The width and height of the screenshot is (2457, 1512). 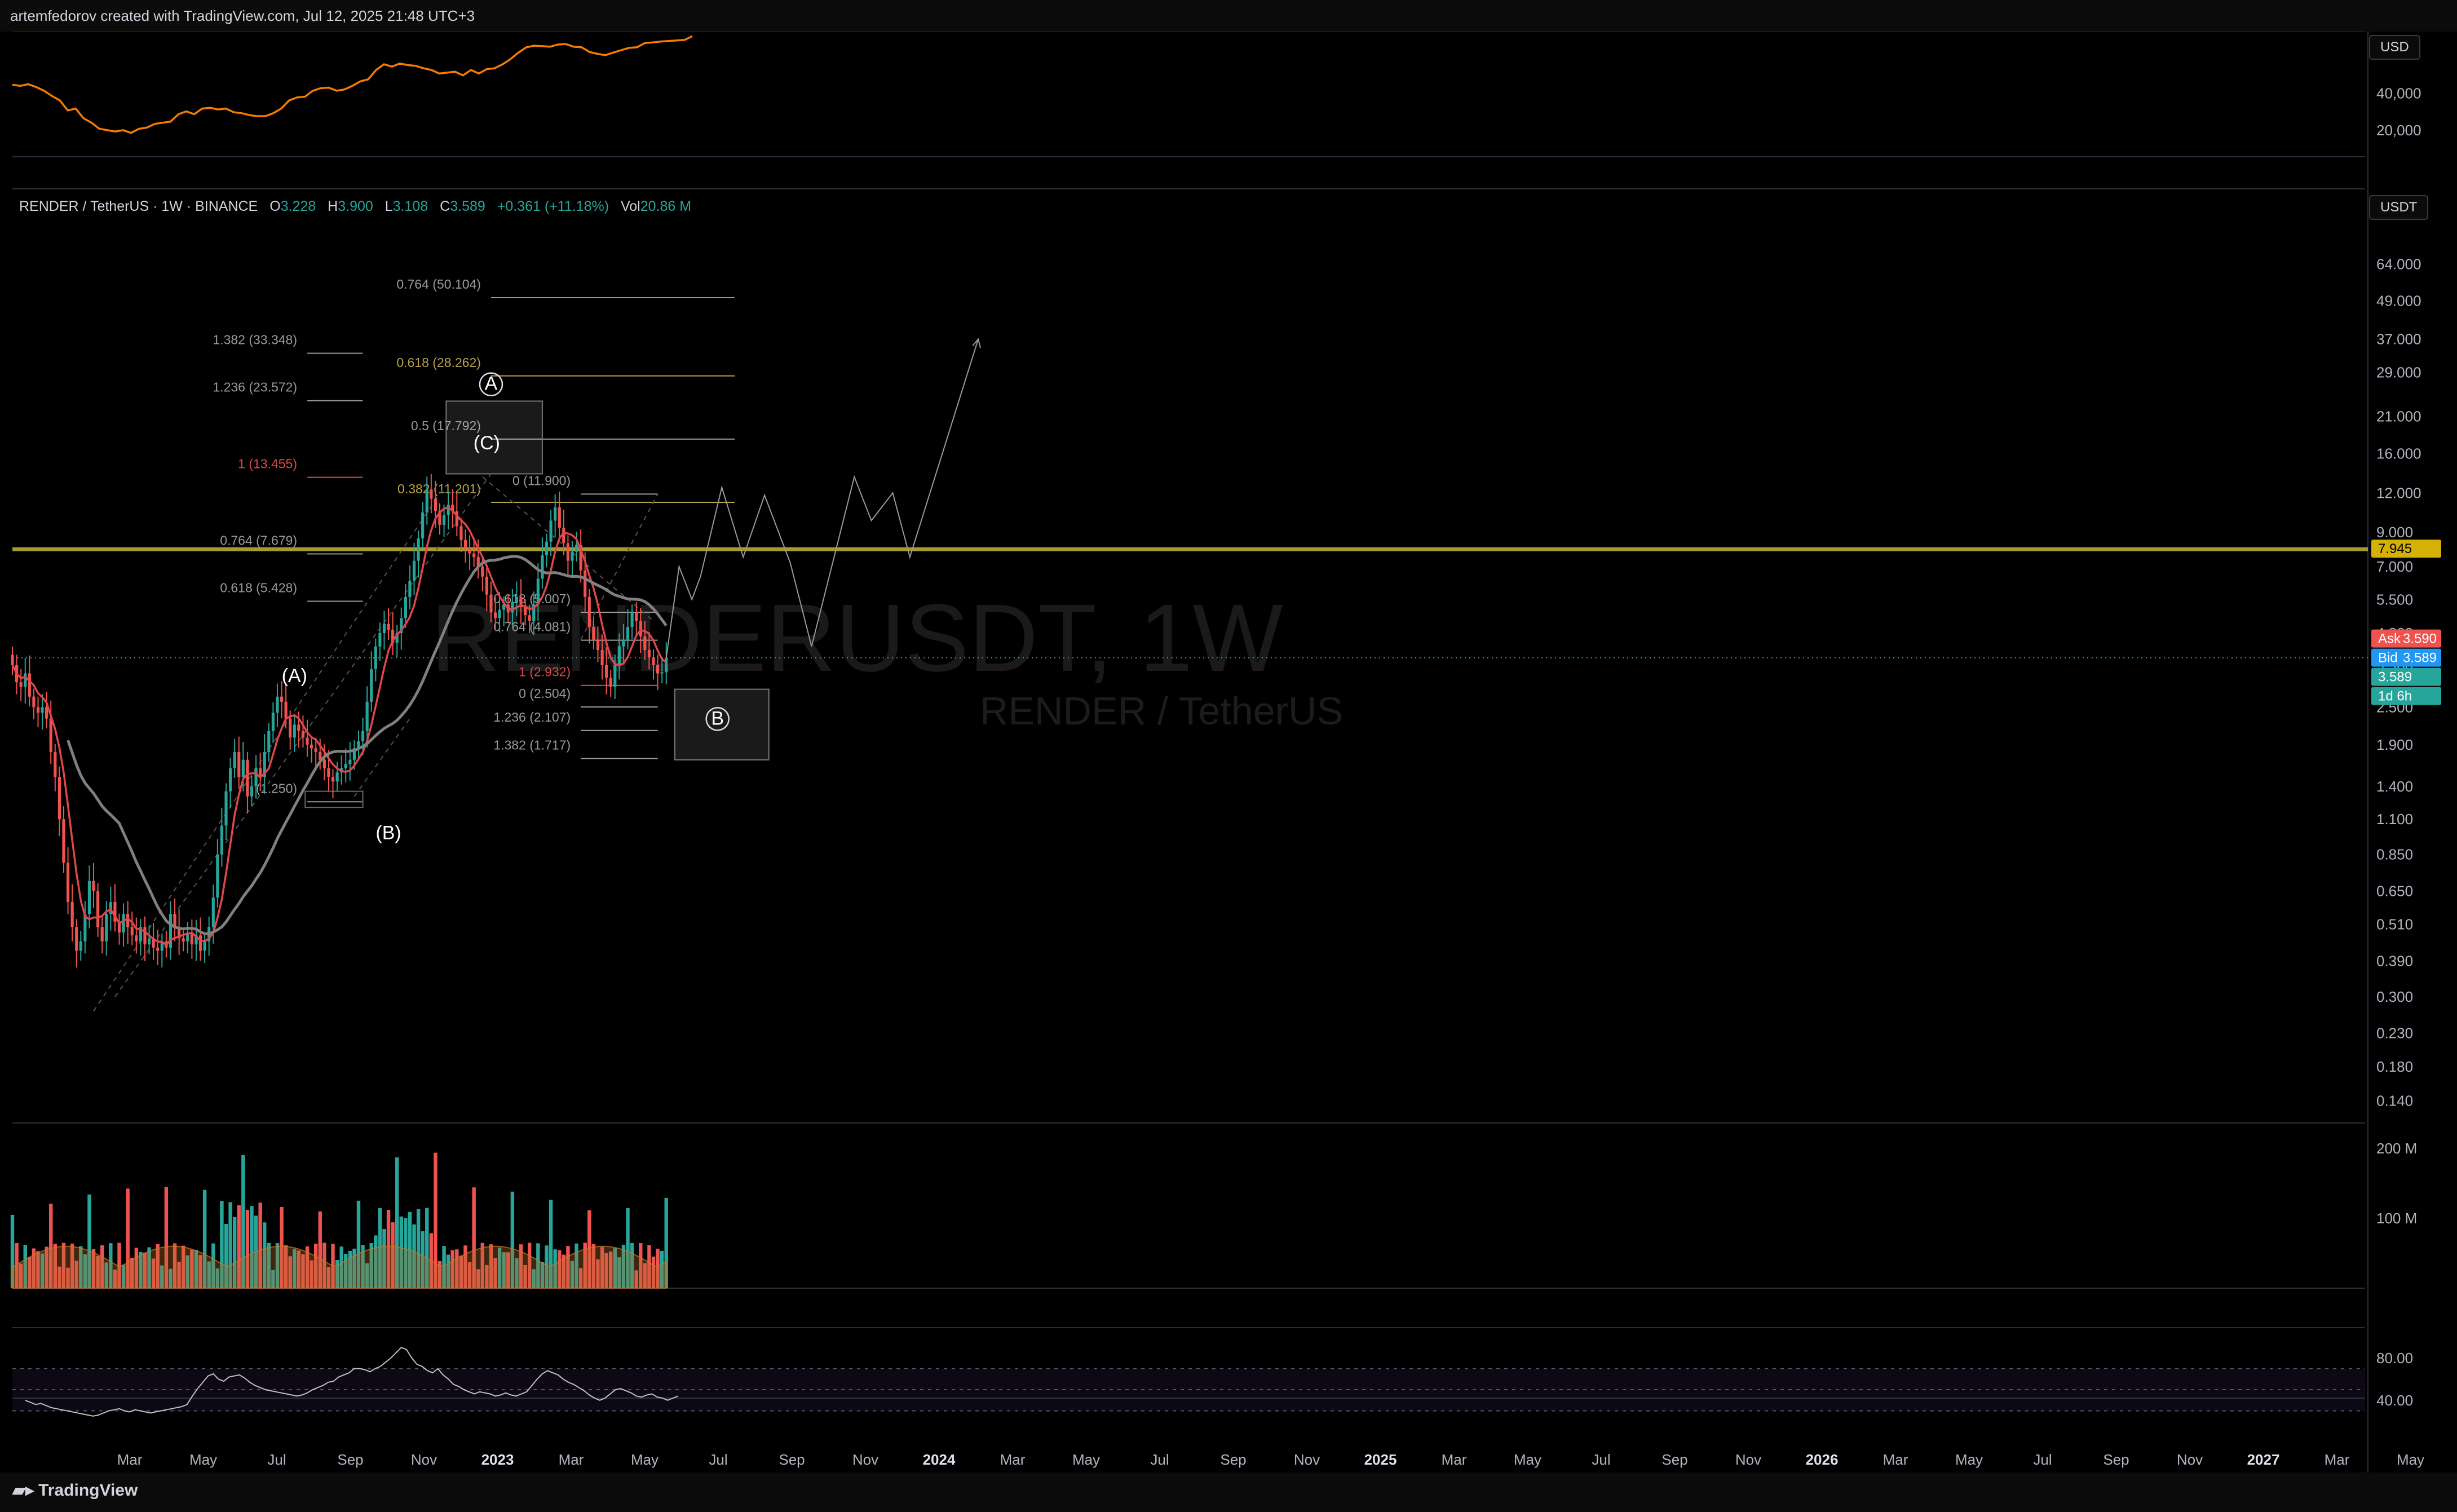 What do you see at coordinates (2399, 207) in the screenshot?
I see `usdt-unit-button: USDT` at bounding box center [2399, 207].